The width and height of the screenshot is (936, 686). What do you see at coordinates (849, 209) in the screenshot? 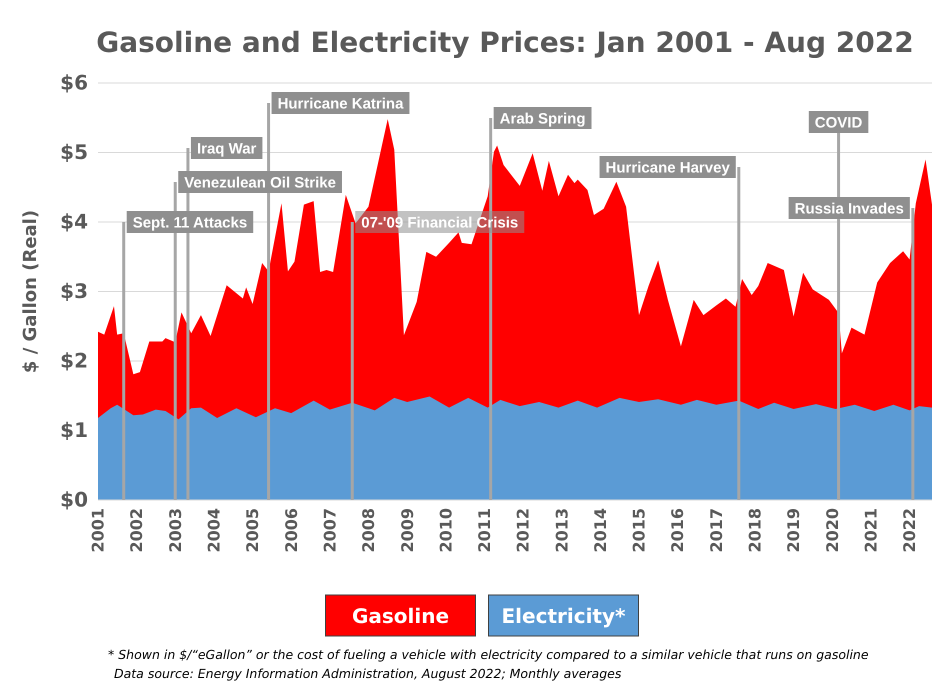
I see `ref-line-label: Russia Invades` at bounding box center [849, 209].